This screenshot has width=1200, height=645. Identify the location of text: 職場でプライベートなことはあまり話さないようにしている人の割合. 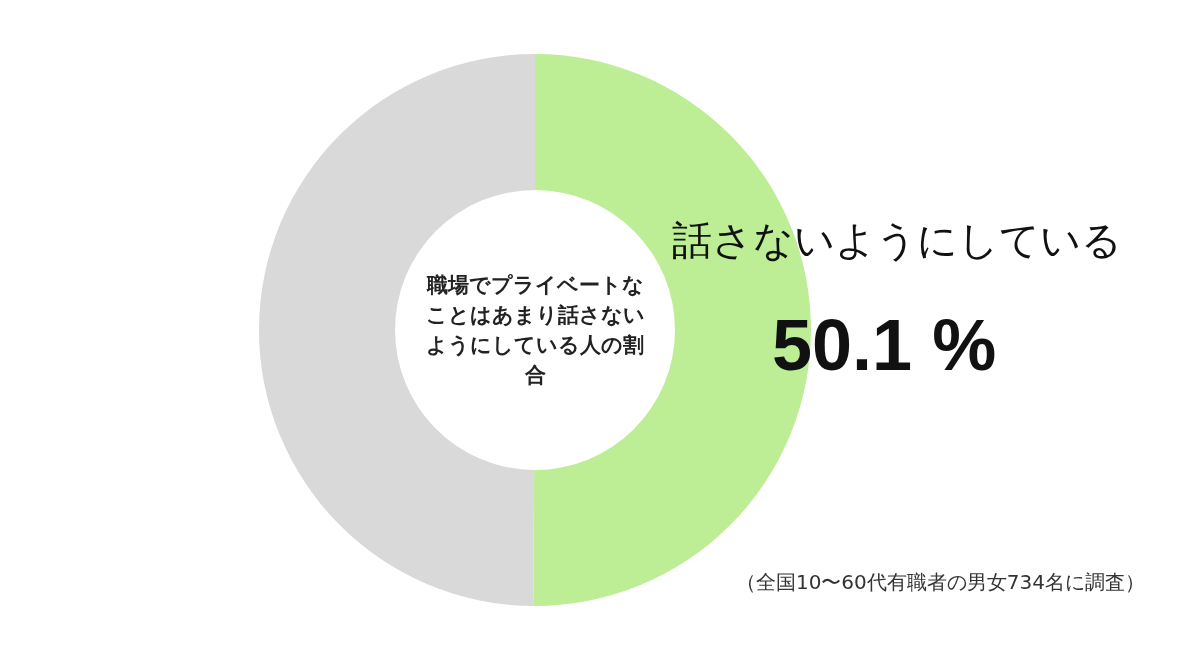
(535, 330).